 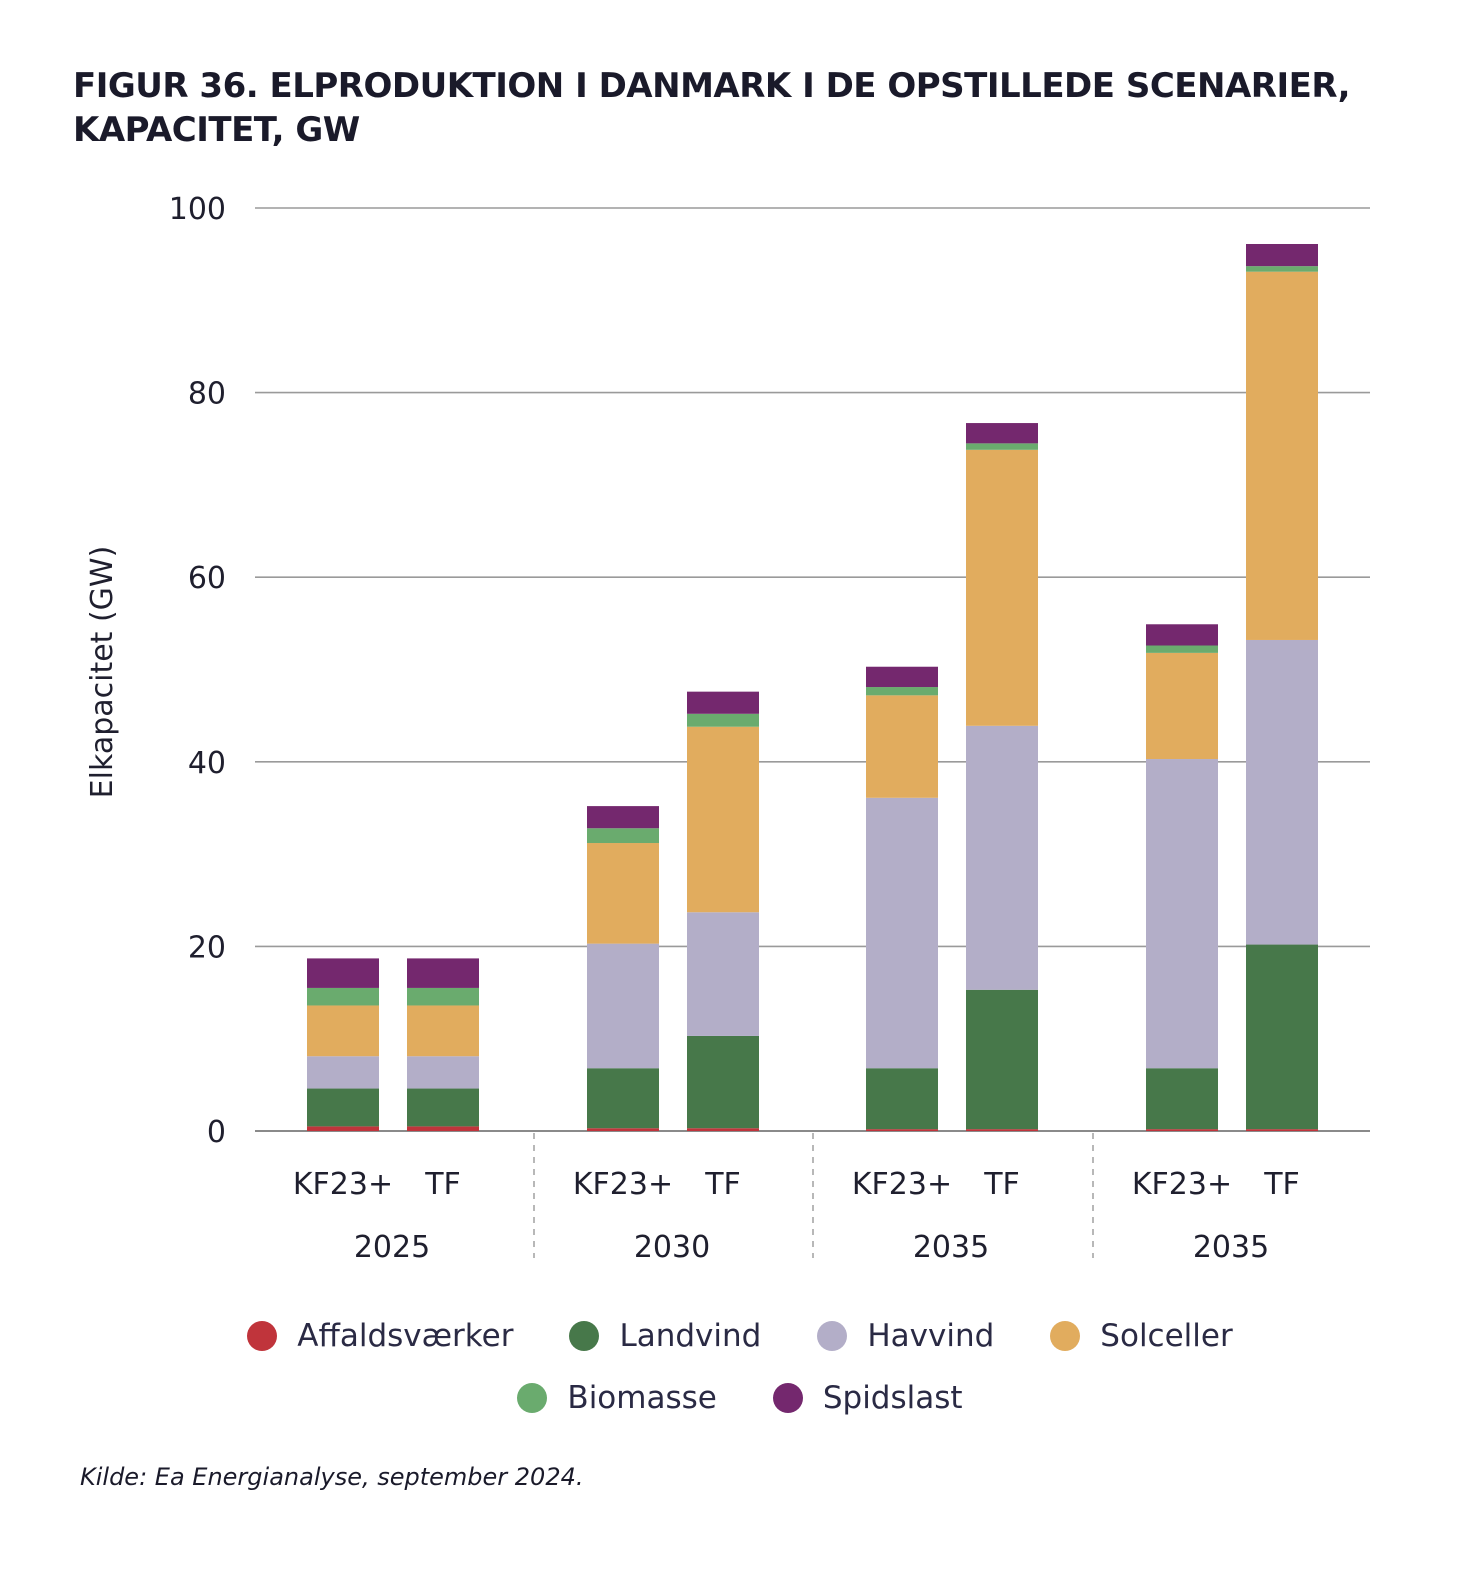 I want to click on legend-item: Spidslast, so click(x=867, y=1398).